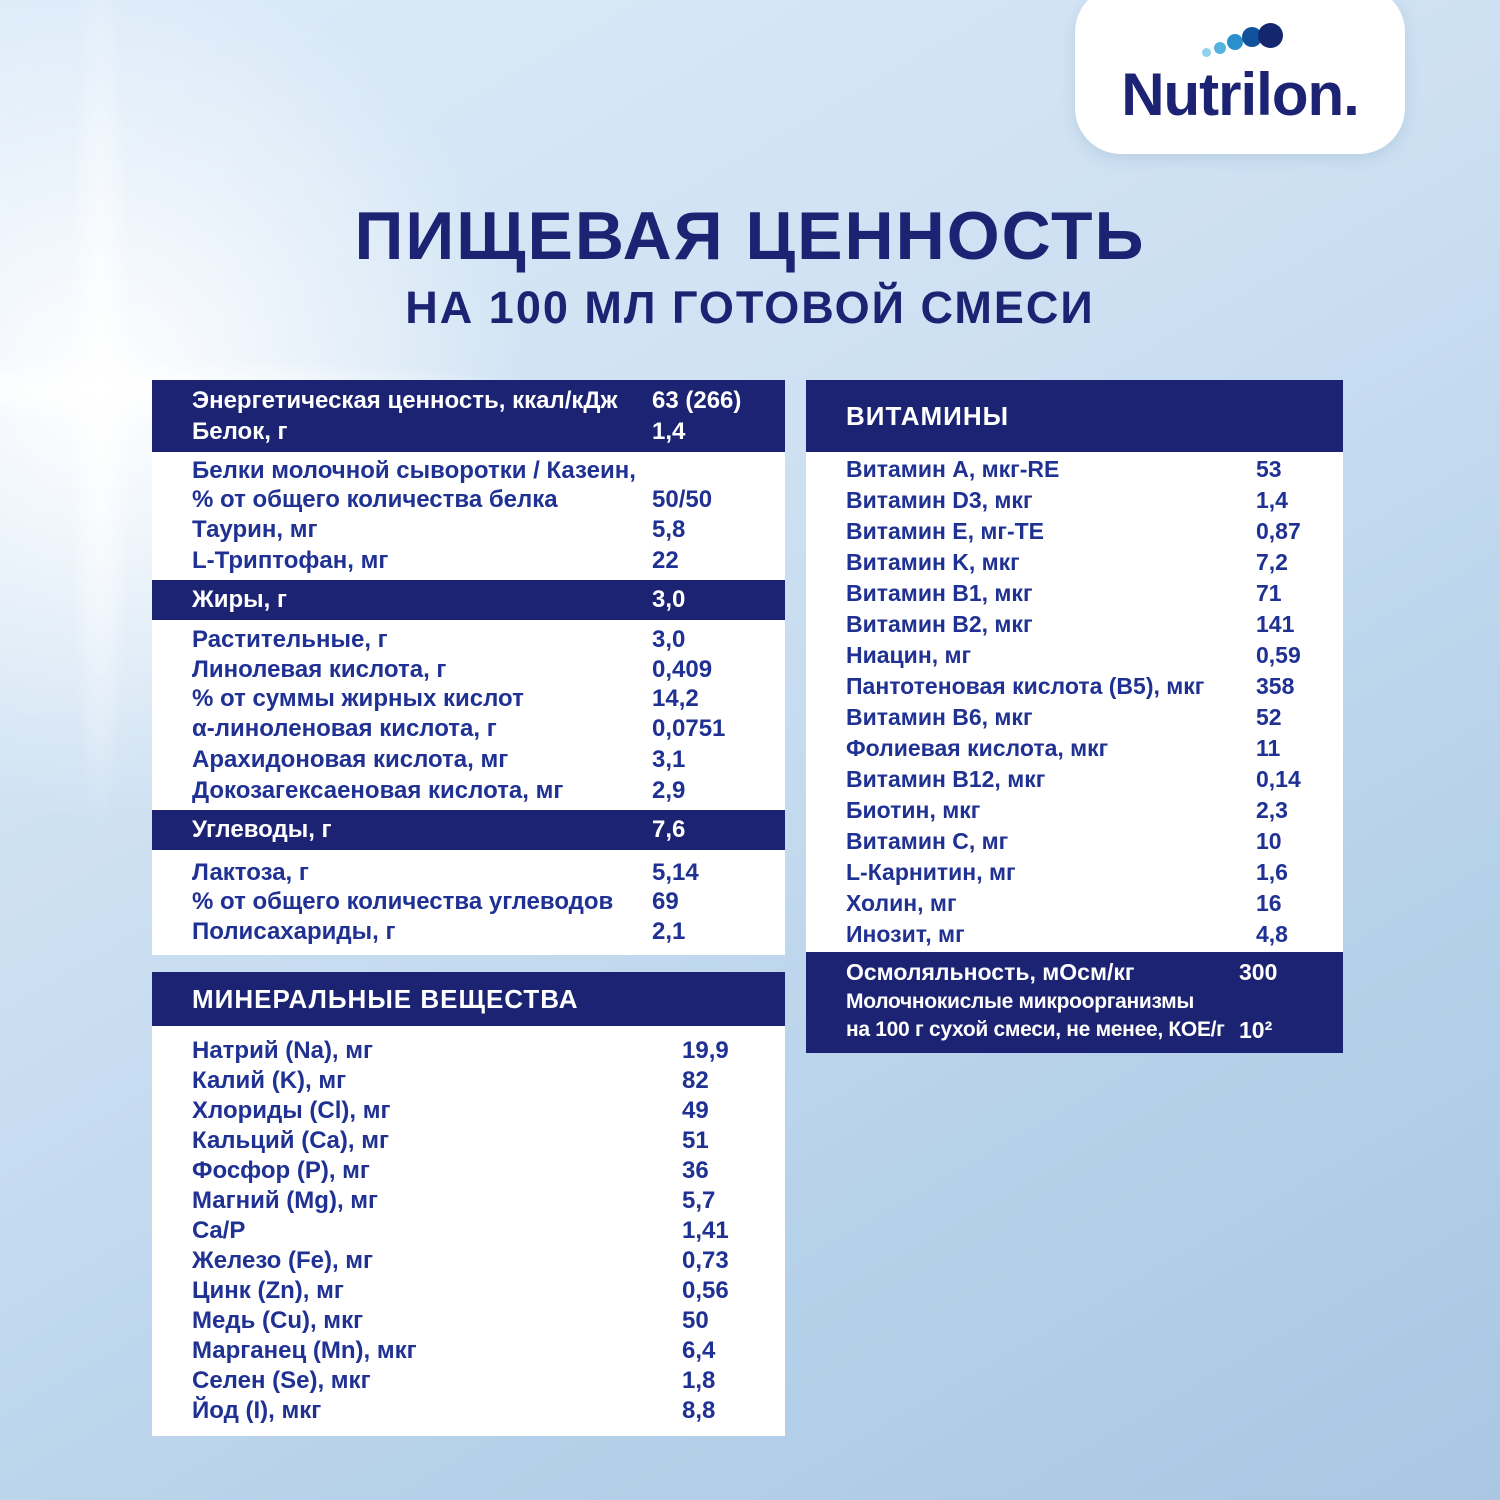 The image size is (1500, 1500). What do you see at coordinates (468, 1201) in the screenshot?
I see `table-row: Магний (Mg), мг 5,7` at bounding box center [468, 1201].